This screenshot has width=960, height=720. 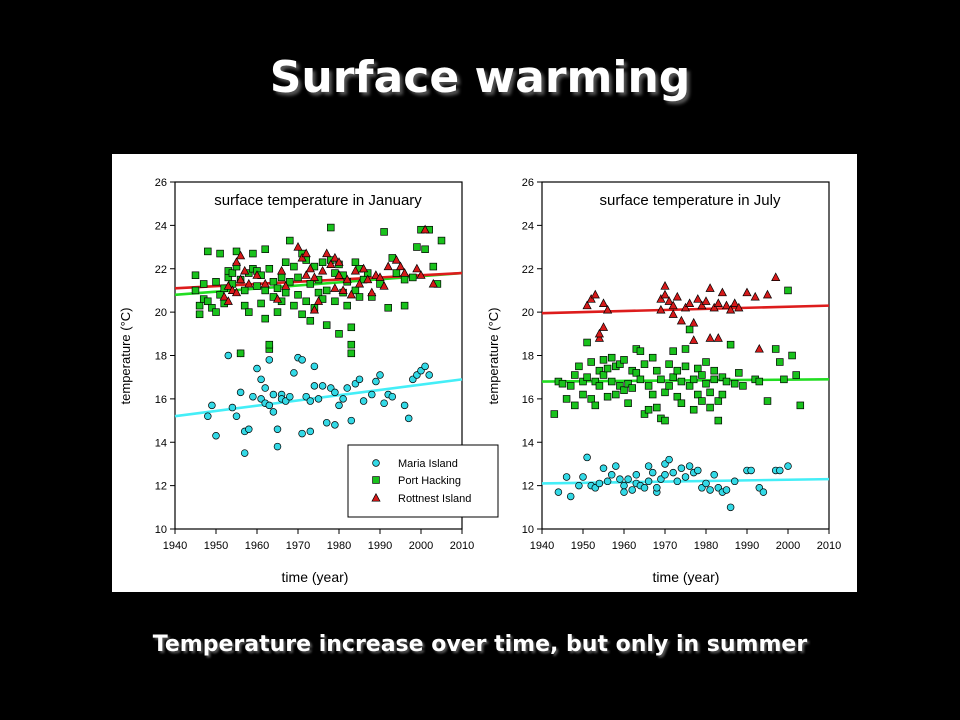 I want to click on y-tick-label: 22, so click(x=528, y=270).